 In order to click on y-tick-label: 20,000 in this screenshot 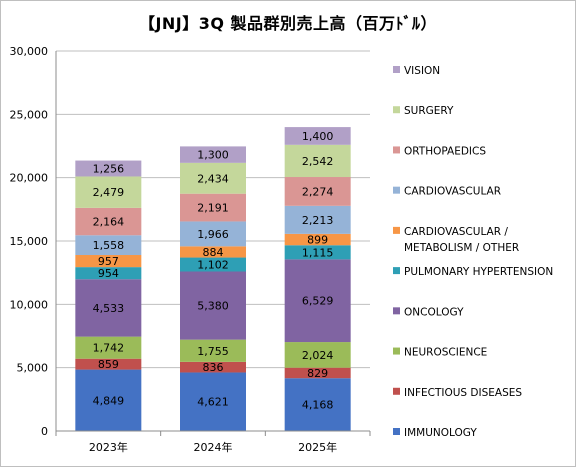, I will do `click(29, 178)`.